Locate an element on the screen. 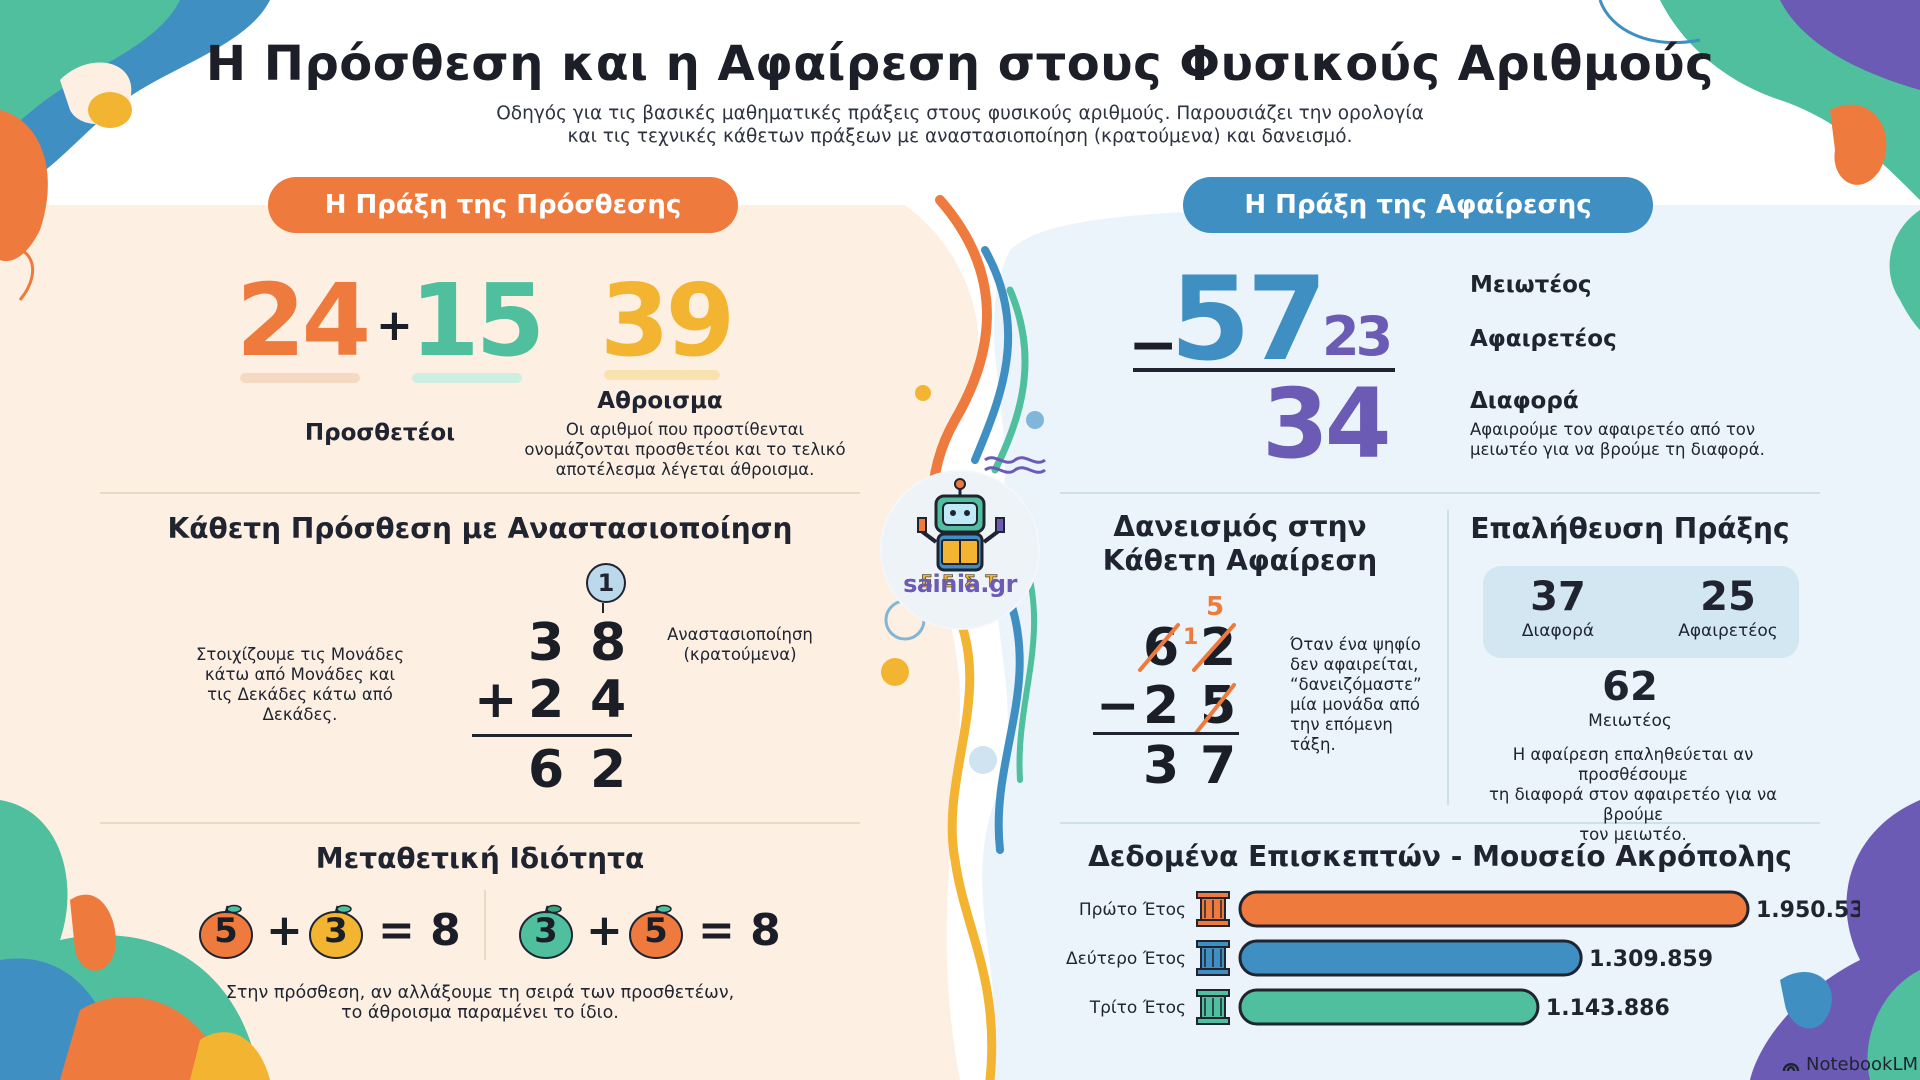 The image size is (1920, 1080). borrow-note-line-3: “δανειζόμαστε” is located at coordinates (1356, 684).